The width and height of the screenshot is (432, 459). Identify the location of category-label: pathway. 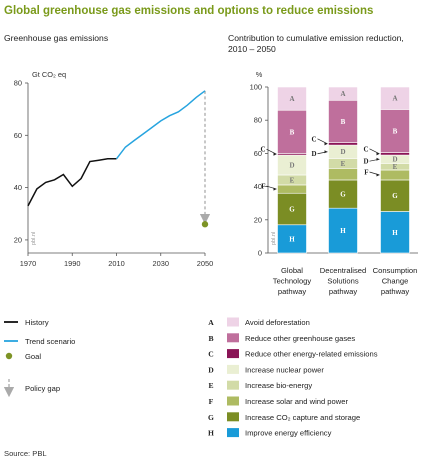
(292, 291).